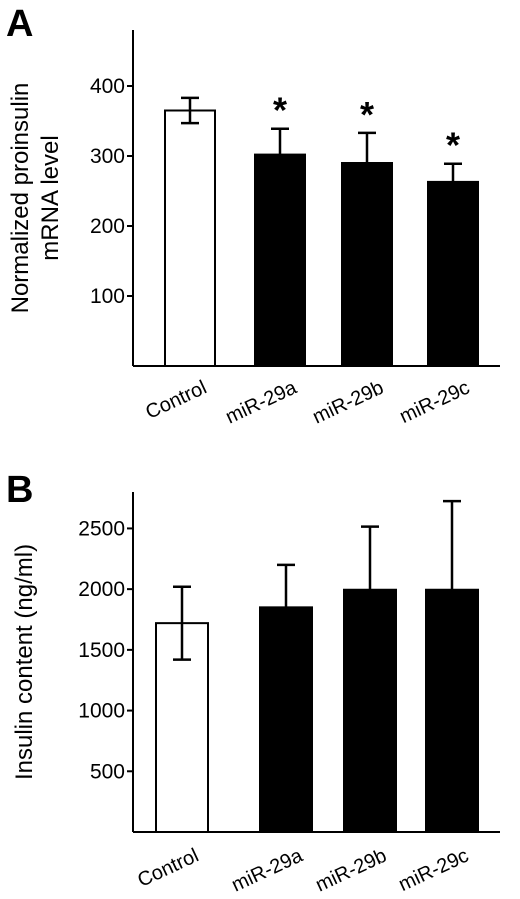 This screenshot has height=899, width=520. Describe the element at coordinates (101, 711) in the screenshot. I see `y-tick-label: 1000` at that location.